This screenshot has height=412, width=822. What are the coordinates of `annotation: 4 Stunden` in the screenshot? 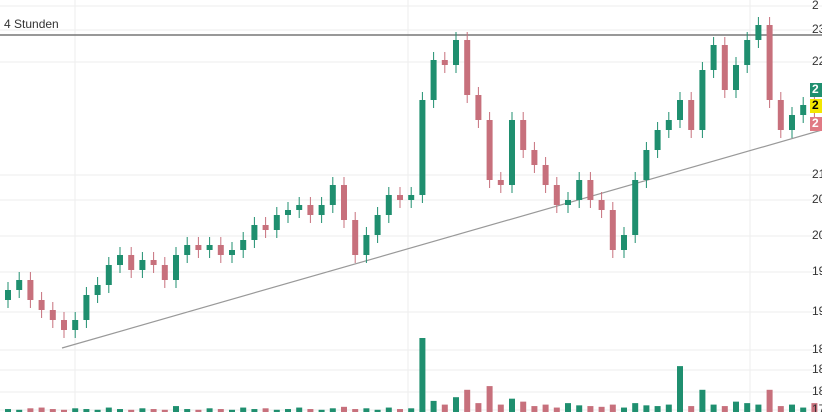 It's located at (31, 24).